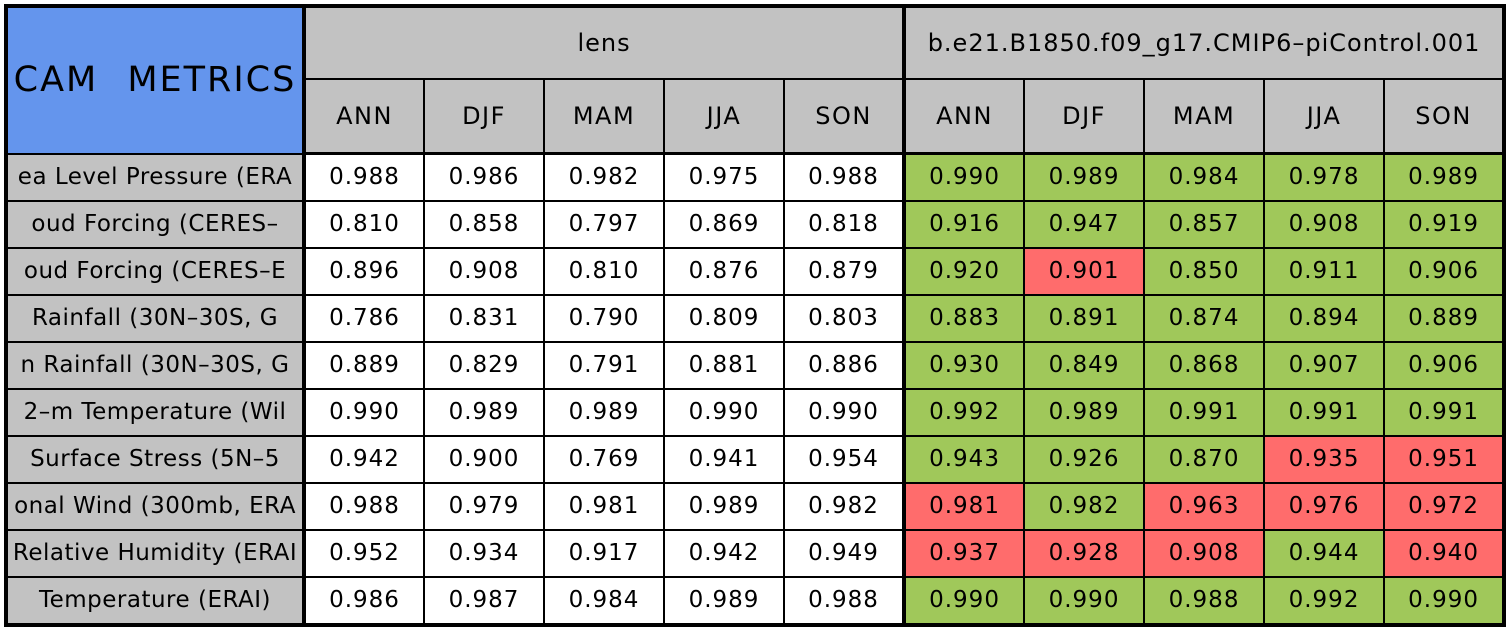  Describe the element at coordinates (964, 553) in the screenshot. I see `metric-cell: 0.937` at that location.